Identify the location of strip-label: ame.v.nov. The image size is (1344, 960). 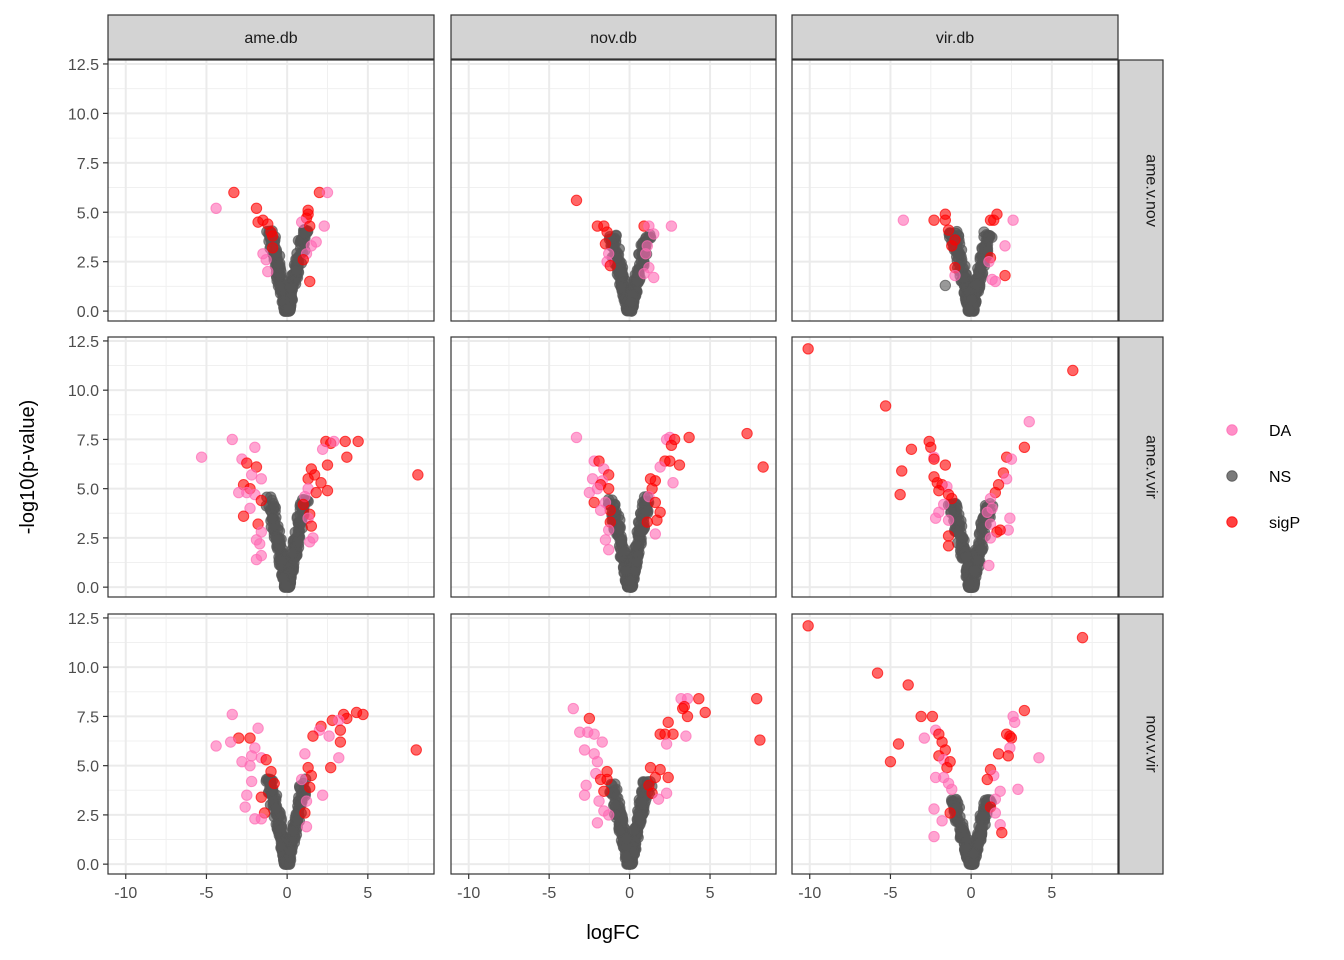
(1151, 190).